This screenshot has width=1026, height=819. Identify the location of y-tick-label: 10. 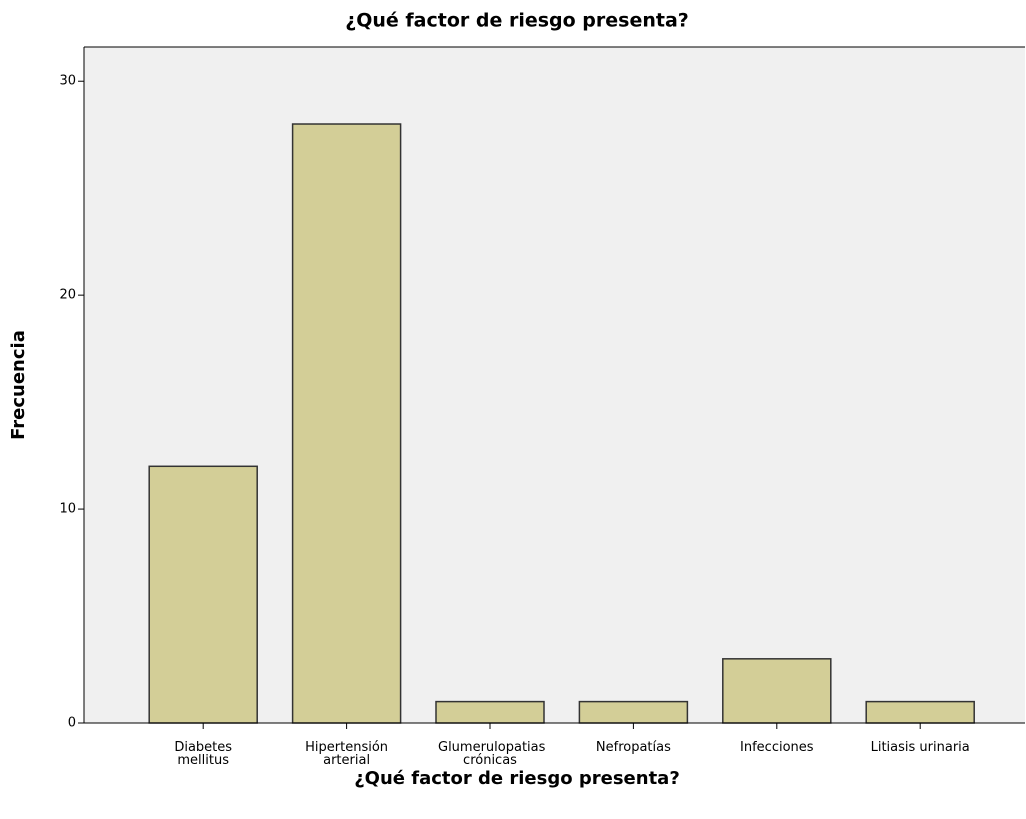
(67, 509).